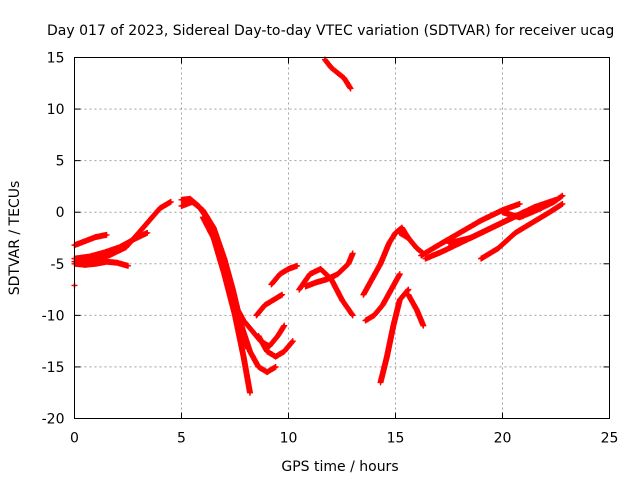  What do you see at coordinates (60, 213) in the screenshot?
I see `y-tick-label: 0` at bounding box center [60, 213].